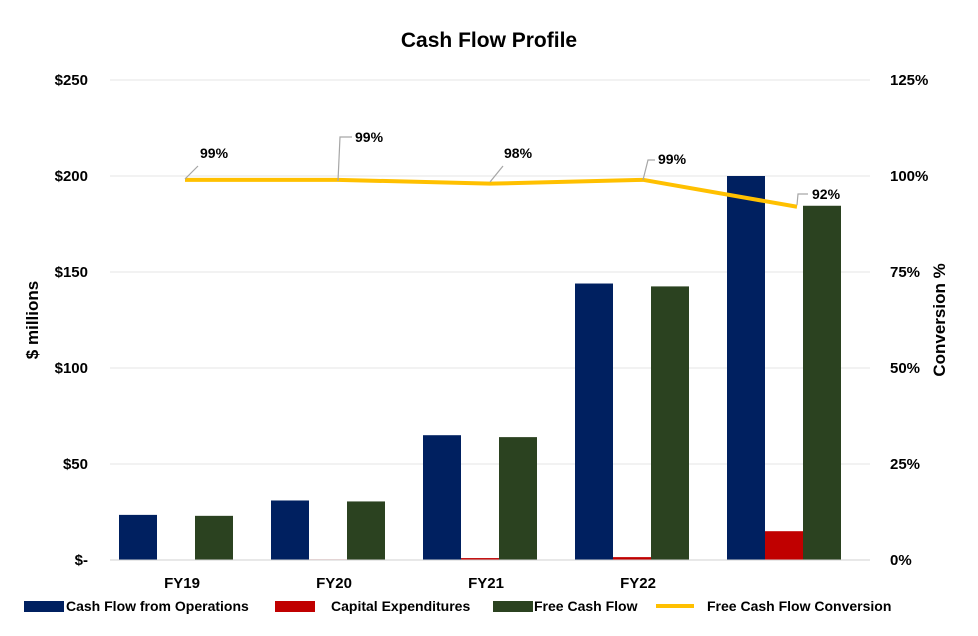  What do you see at coordinates (909, 320) in the screenshot?
I see `right-axis-ticks: 0% 25% 50% 75% 100% 125%` at bounding box center [909, 320].